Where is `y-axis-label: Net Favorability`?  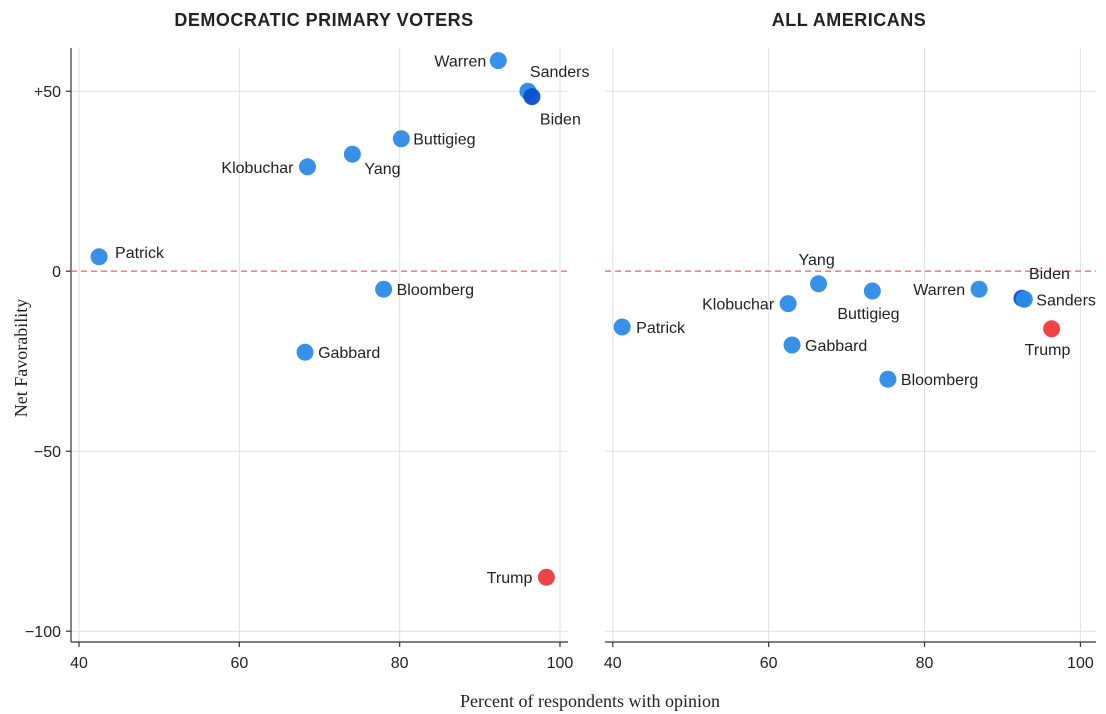
y-axis-label: Net Favorability is located at coordinates (21, 358).